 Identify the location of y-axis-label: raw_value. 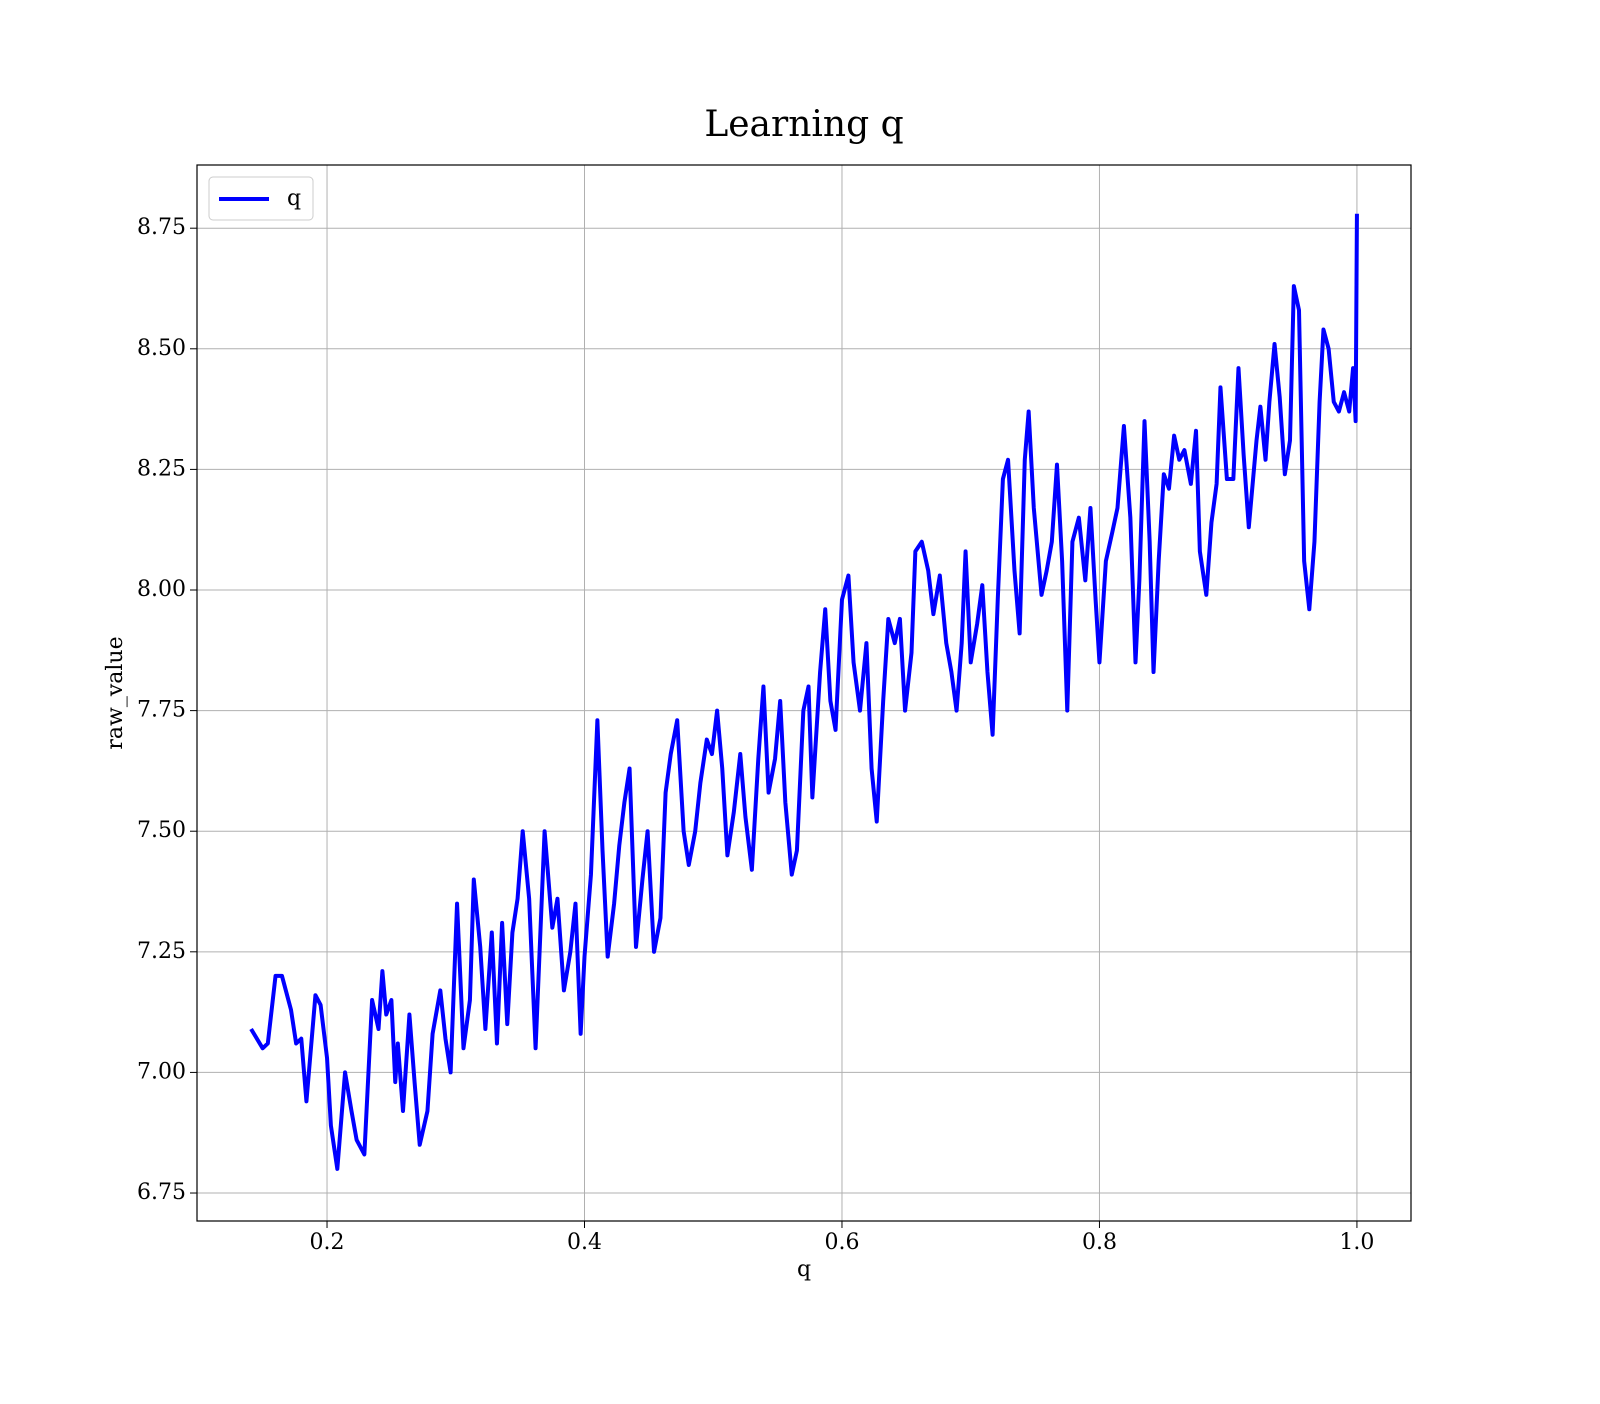
(115, 692).